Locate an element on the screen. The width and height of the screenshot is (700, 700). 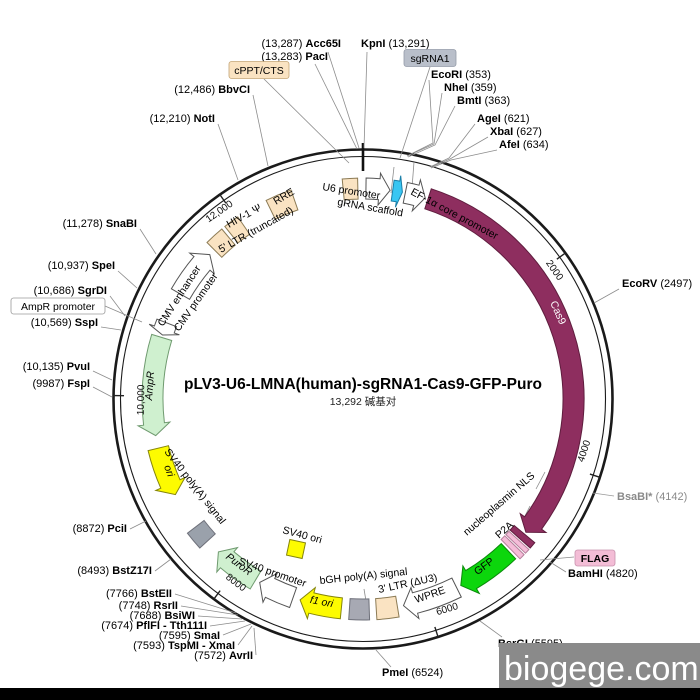
highlight-label-cppt-cts: cPPT/CTS is located at coordinates (259, 71).